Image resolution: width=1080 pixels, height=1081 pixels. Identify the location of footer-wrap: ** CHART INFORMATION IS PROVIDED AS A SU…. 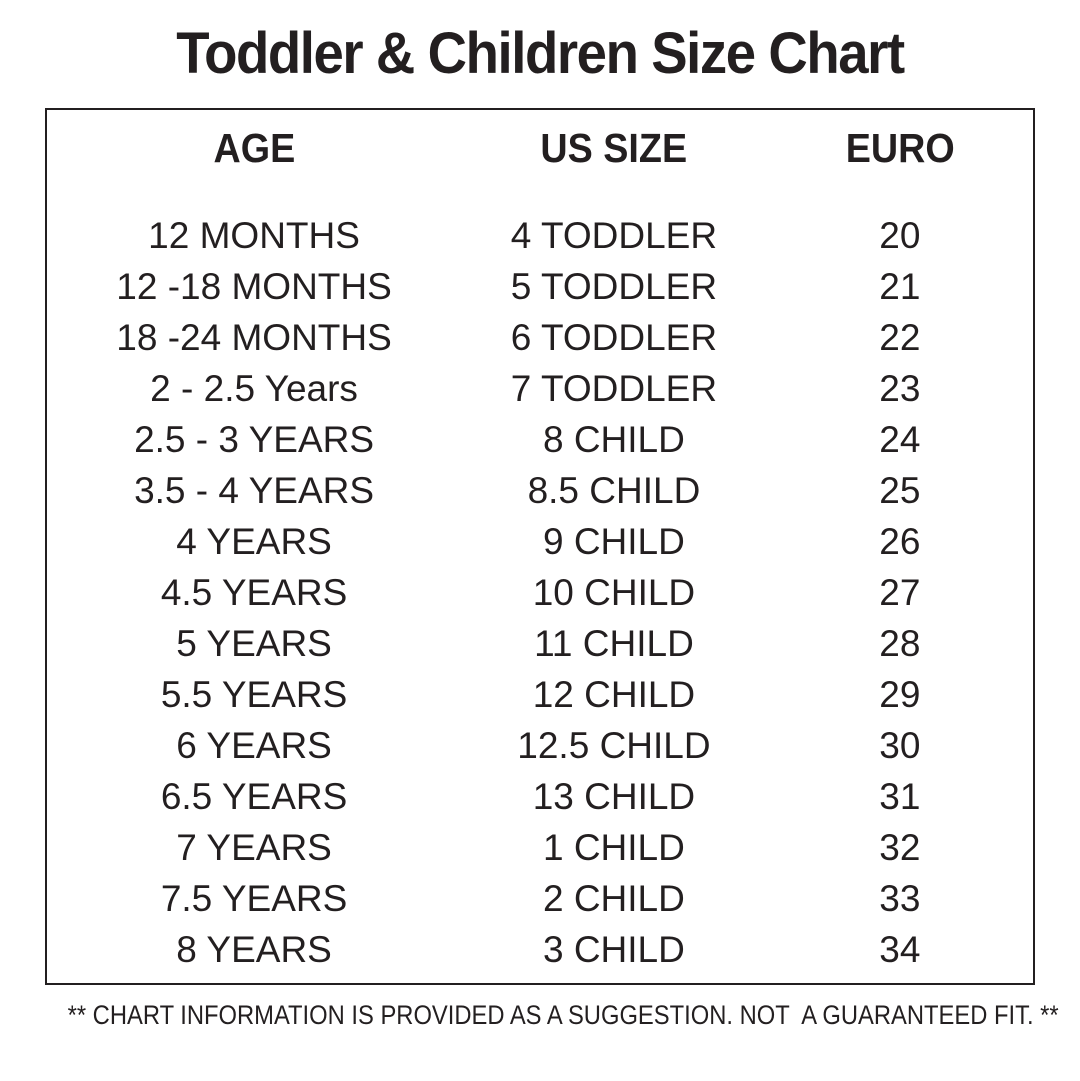
(540, 1015).